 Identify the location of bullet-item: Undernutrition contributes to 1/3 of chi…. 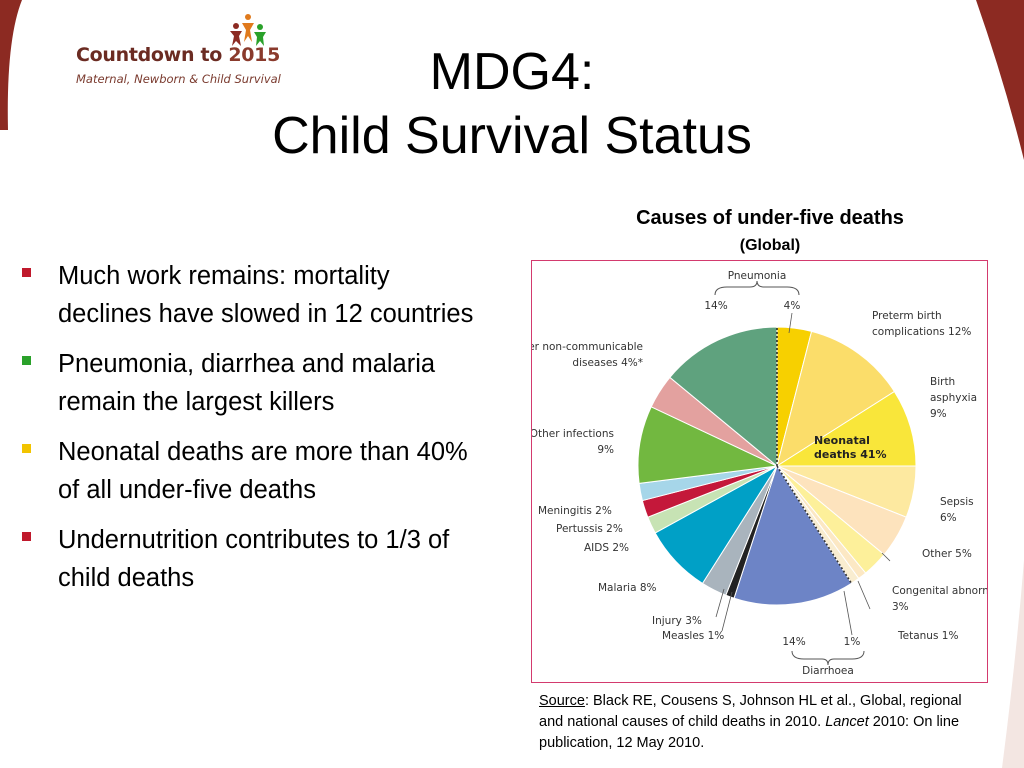
(248, 559).